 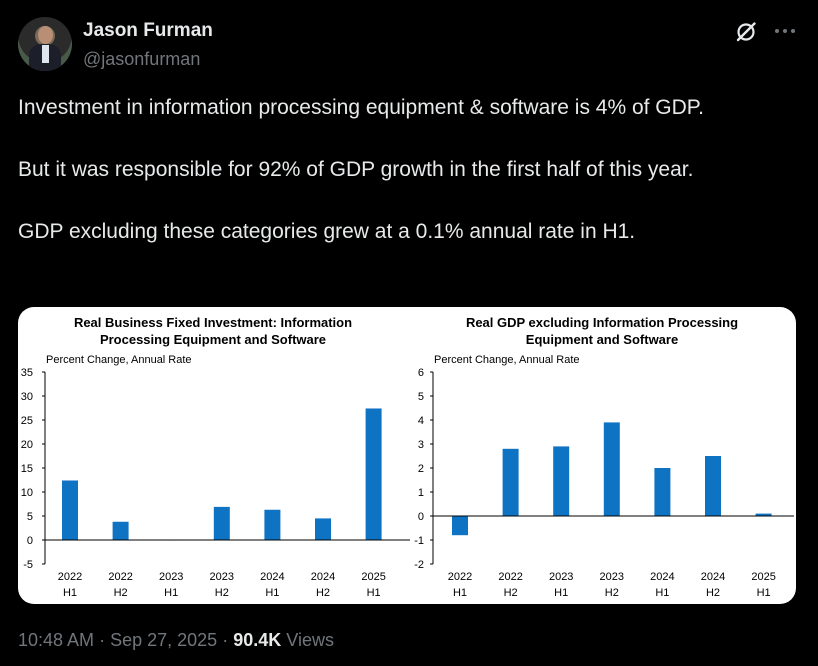 I want to click on grok-icon, so click(x=746, y=32).